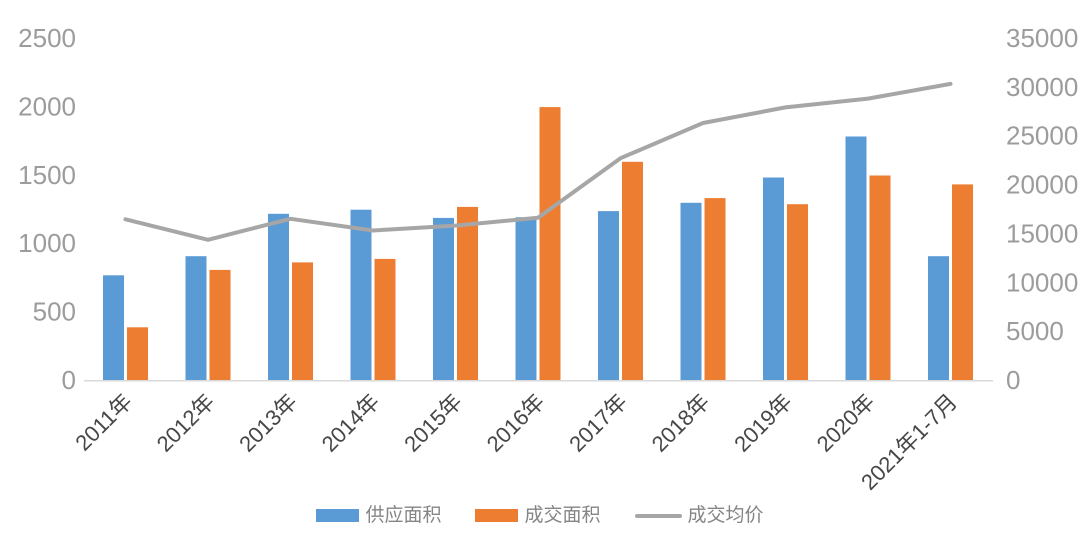 This screenshot has width=1080, height=557. What do you see at coordinates (220, 324) in the screenshot?
I see `bar-成交面积-2012年` at bounding box center [220, 324].